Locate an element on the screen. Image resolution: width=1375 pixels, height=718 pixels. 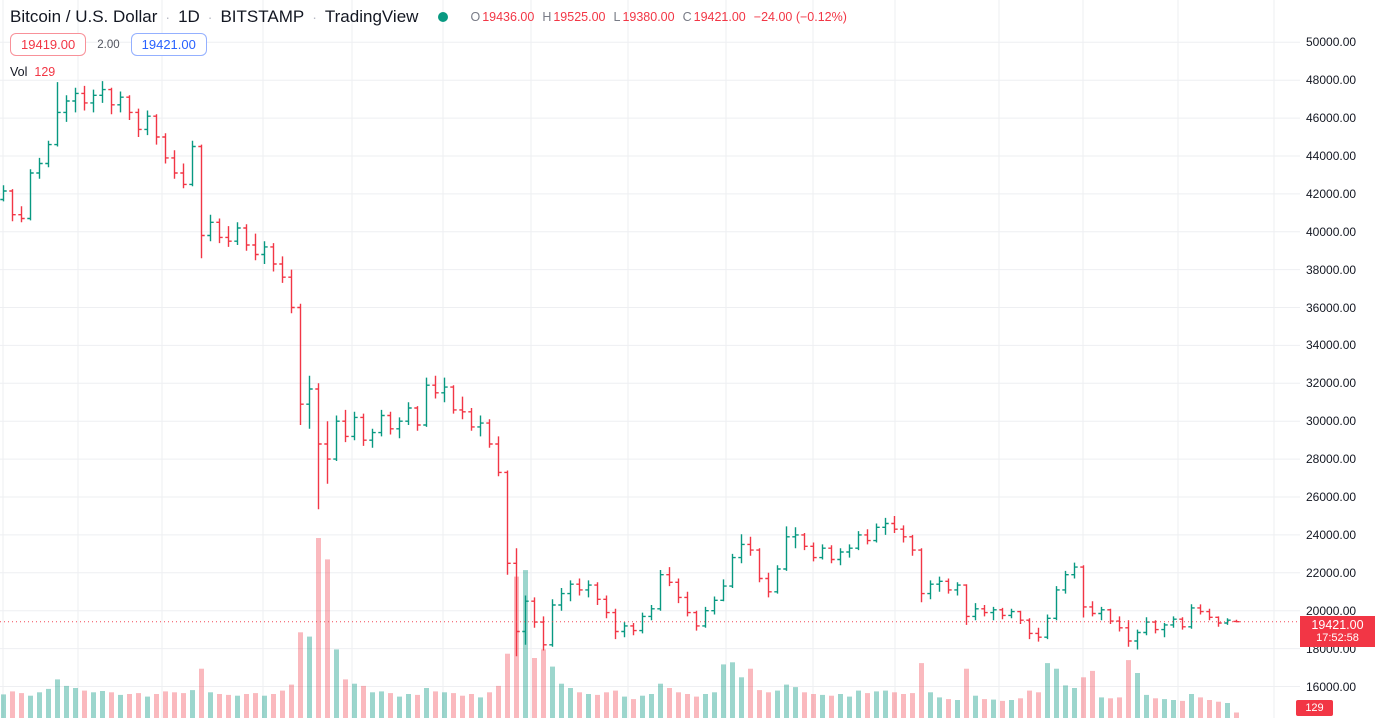
last-volume-tag: 129 is located at coordinates (1314, 708).